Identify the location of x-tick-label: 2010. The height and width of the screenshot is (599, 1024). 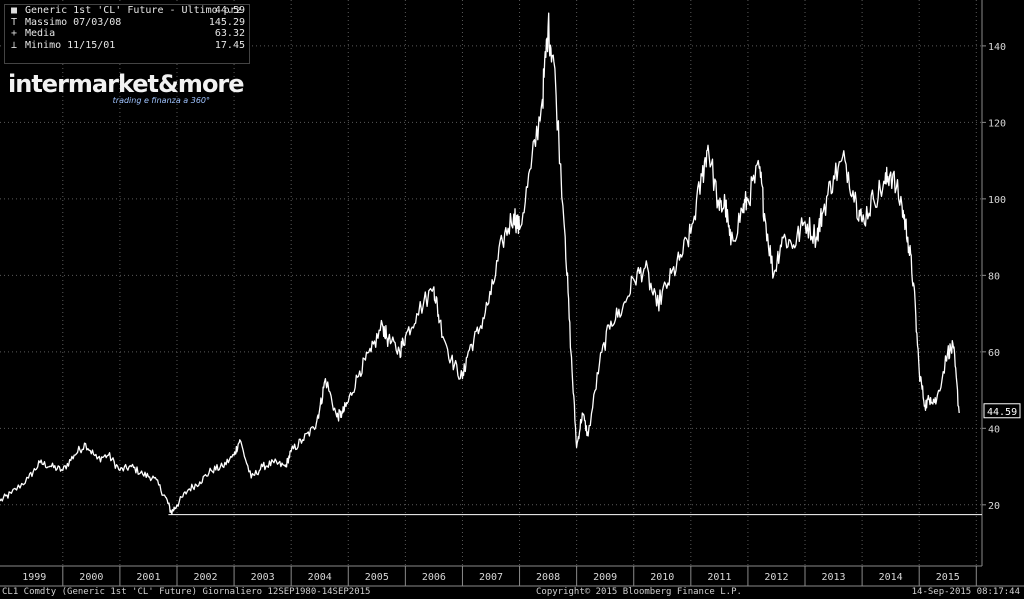
(662, 577).